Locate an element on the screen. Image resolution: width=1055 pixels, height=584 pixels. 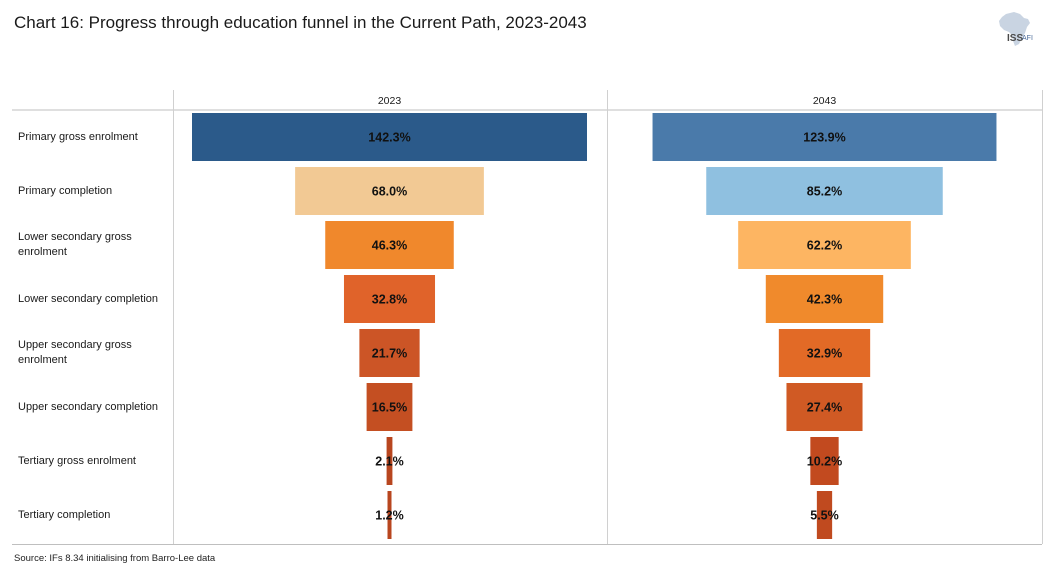
category-label: Upper secondary gross enrolment is located at coordinates (75, 352).